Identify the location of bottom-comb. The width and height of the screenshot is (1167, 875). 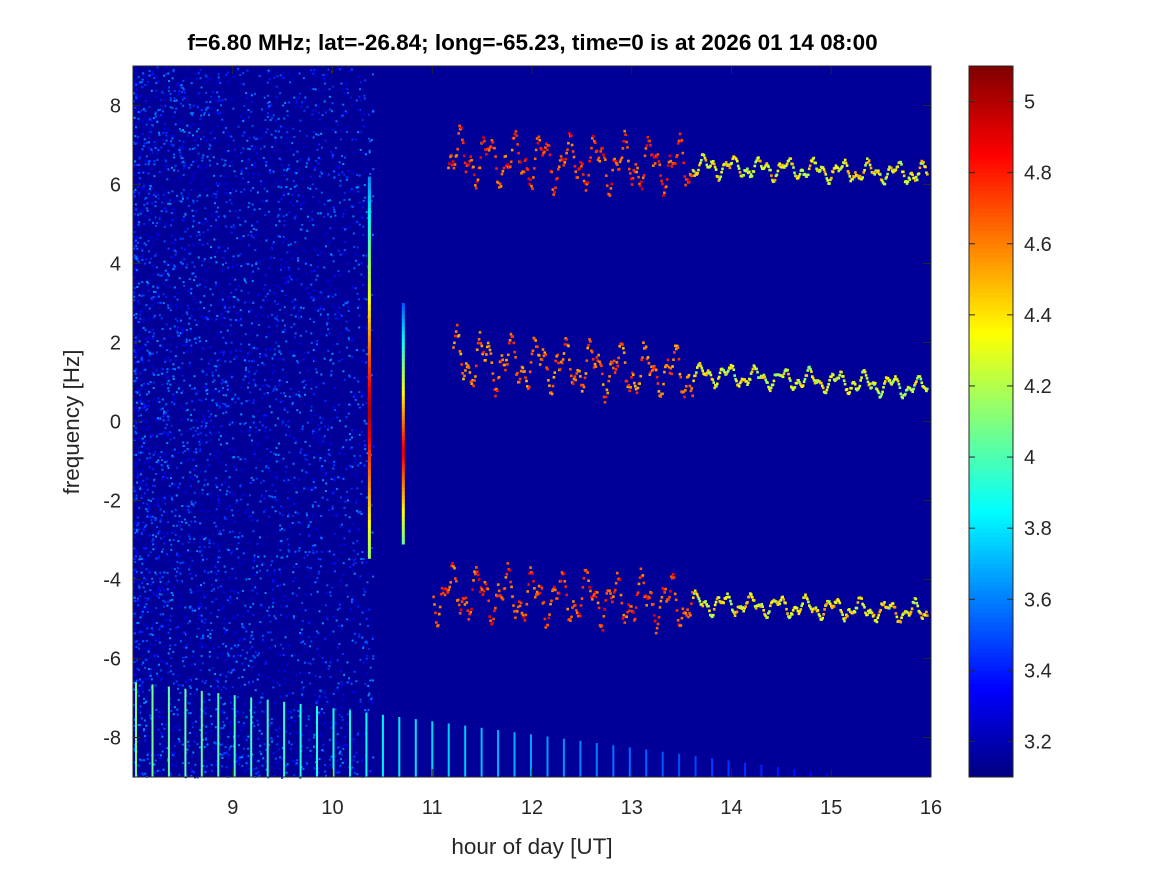
(490, 729).